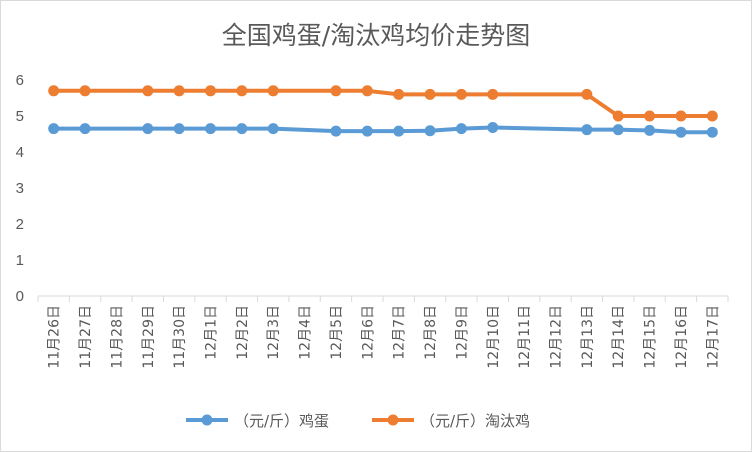 Image resolution: width=752 pixels, height=452 pixels. What do you see at coordinates (337, 332) in the screenshot?
I see `x-tick-label: 12月5日` at bounding box center [337, 332].